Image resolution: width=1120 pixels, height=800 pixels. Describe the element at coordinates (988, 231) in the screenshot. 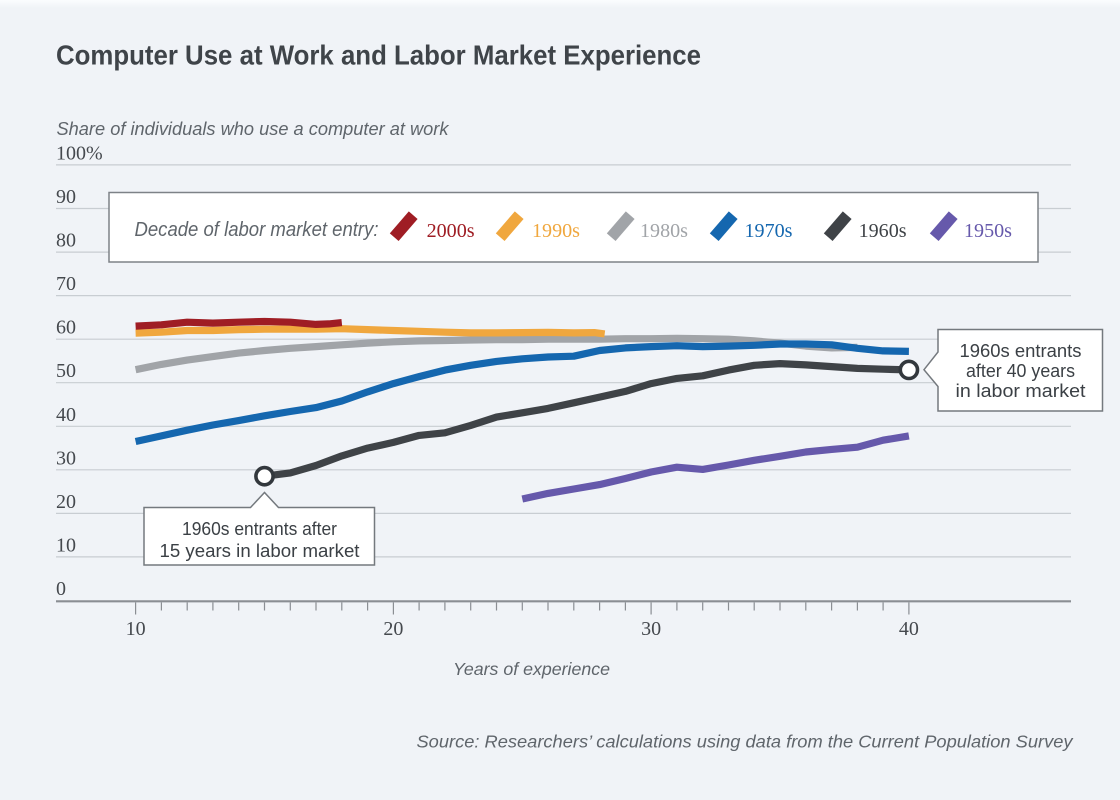

I see `svg-text: 1950s` at that location.